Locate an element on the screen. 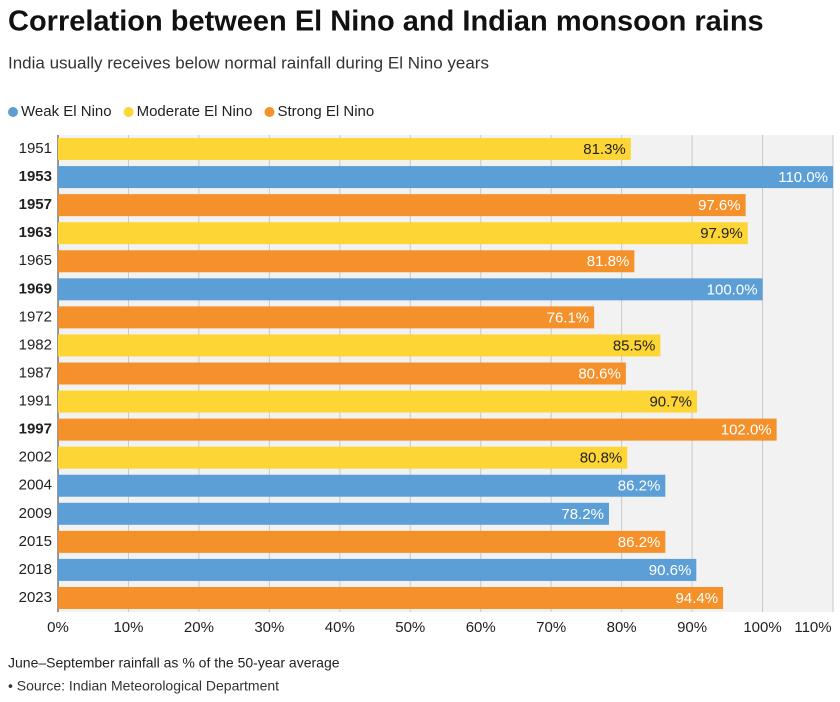 The image size is (840, 702). value-label: 80.6% is located at coordinates (599, 373).